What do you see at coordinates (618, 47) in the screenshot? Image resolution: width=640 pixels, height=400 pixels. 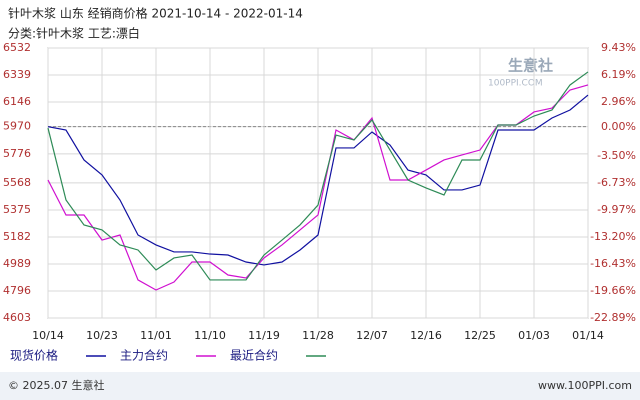 I see `y2-tick-label: 9.43%` at bounding box center [618, 47].